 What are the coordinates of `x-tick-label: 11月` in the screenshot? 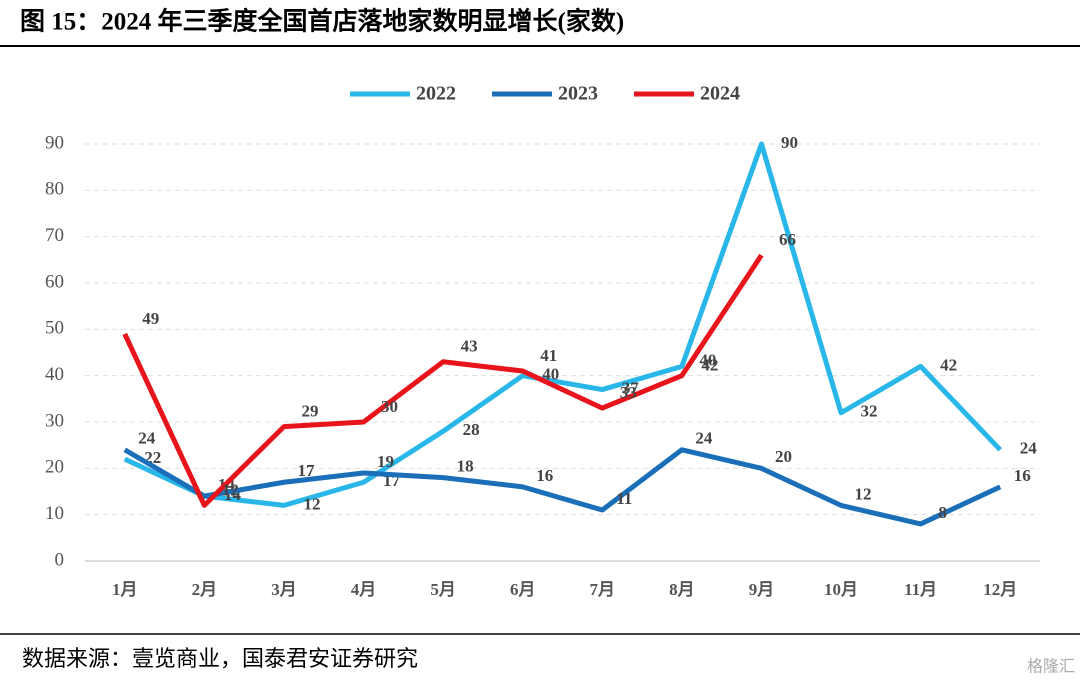 It's located at (920, 589).